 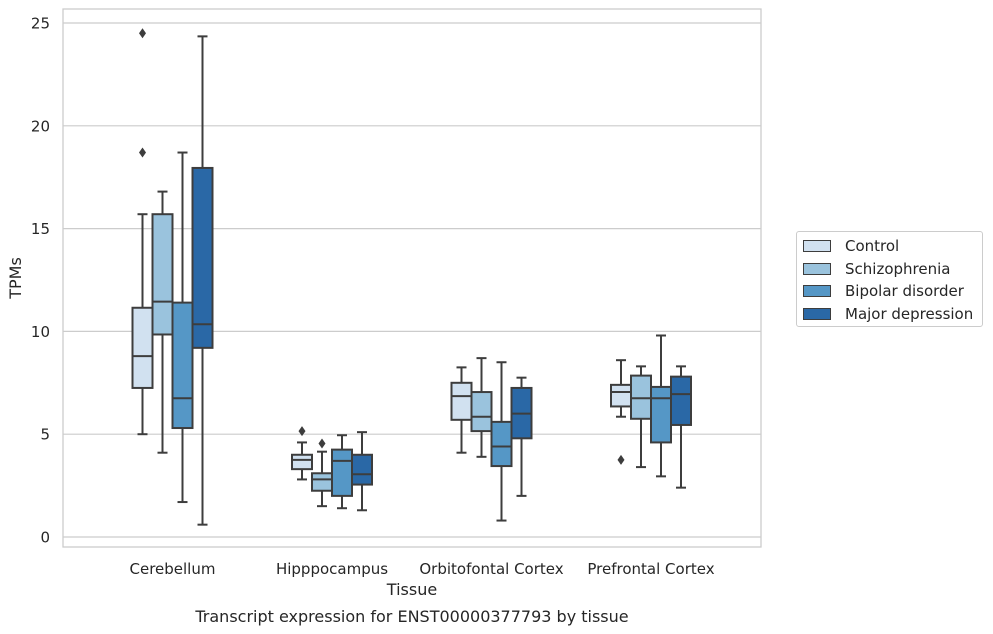 I want to click on legend-item: Major depression, so click(x=892, y=314).